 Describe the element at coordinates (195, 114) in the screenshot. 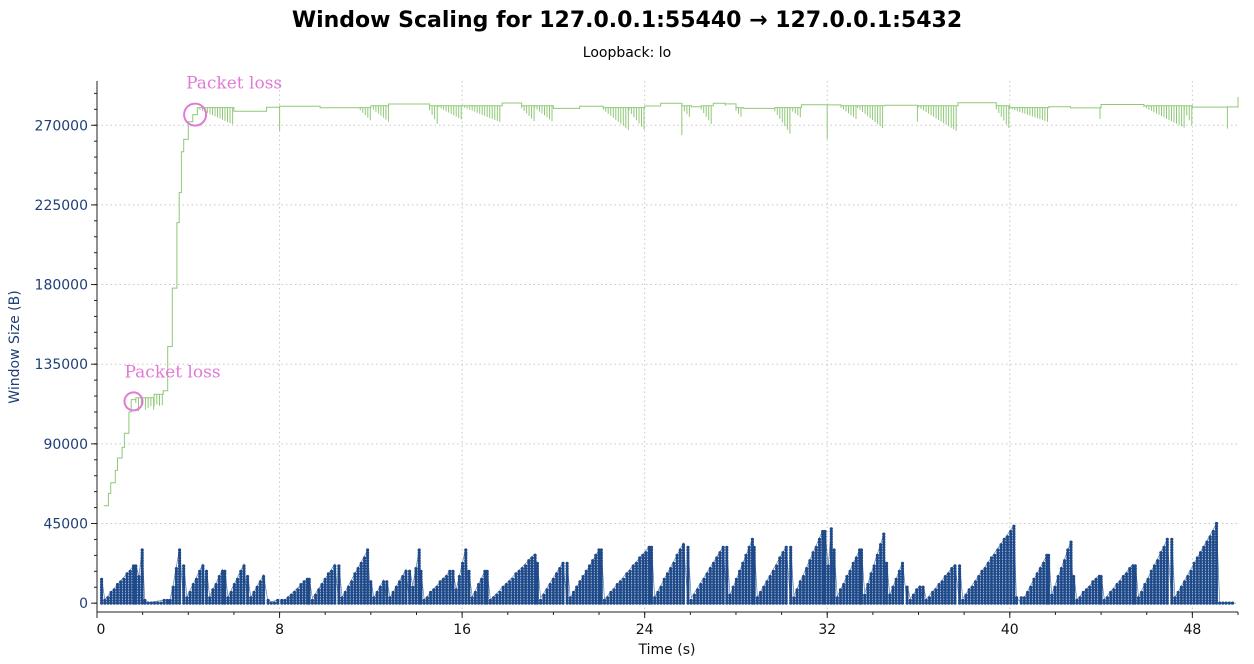

I see `packet-loss-marker` at that location.